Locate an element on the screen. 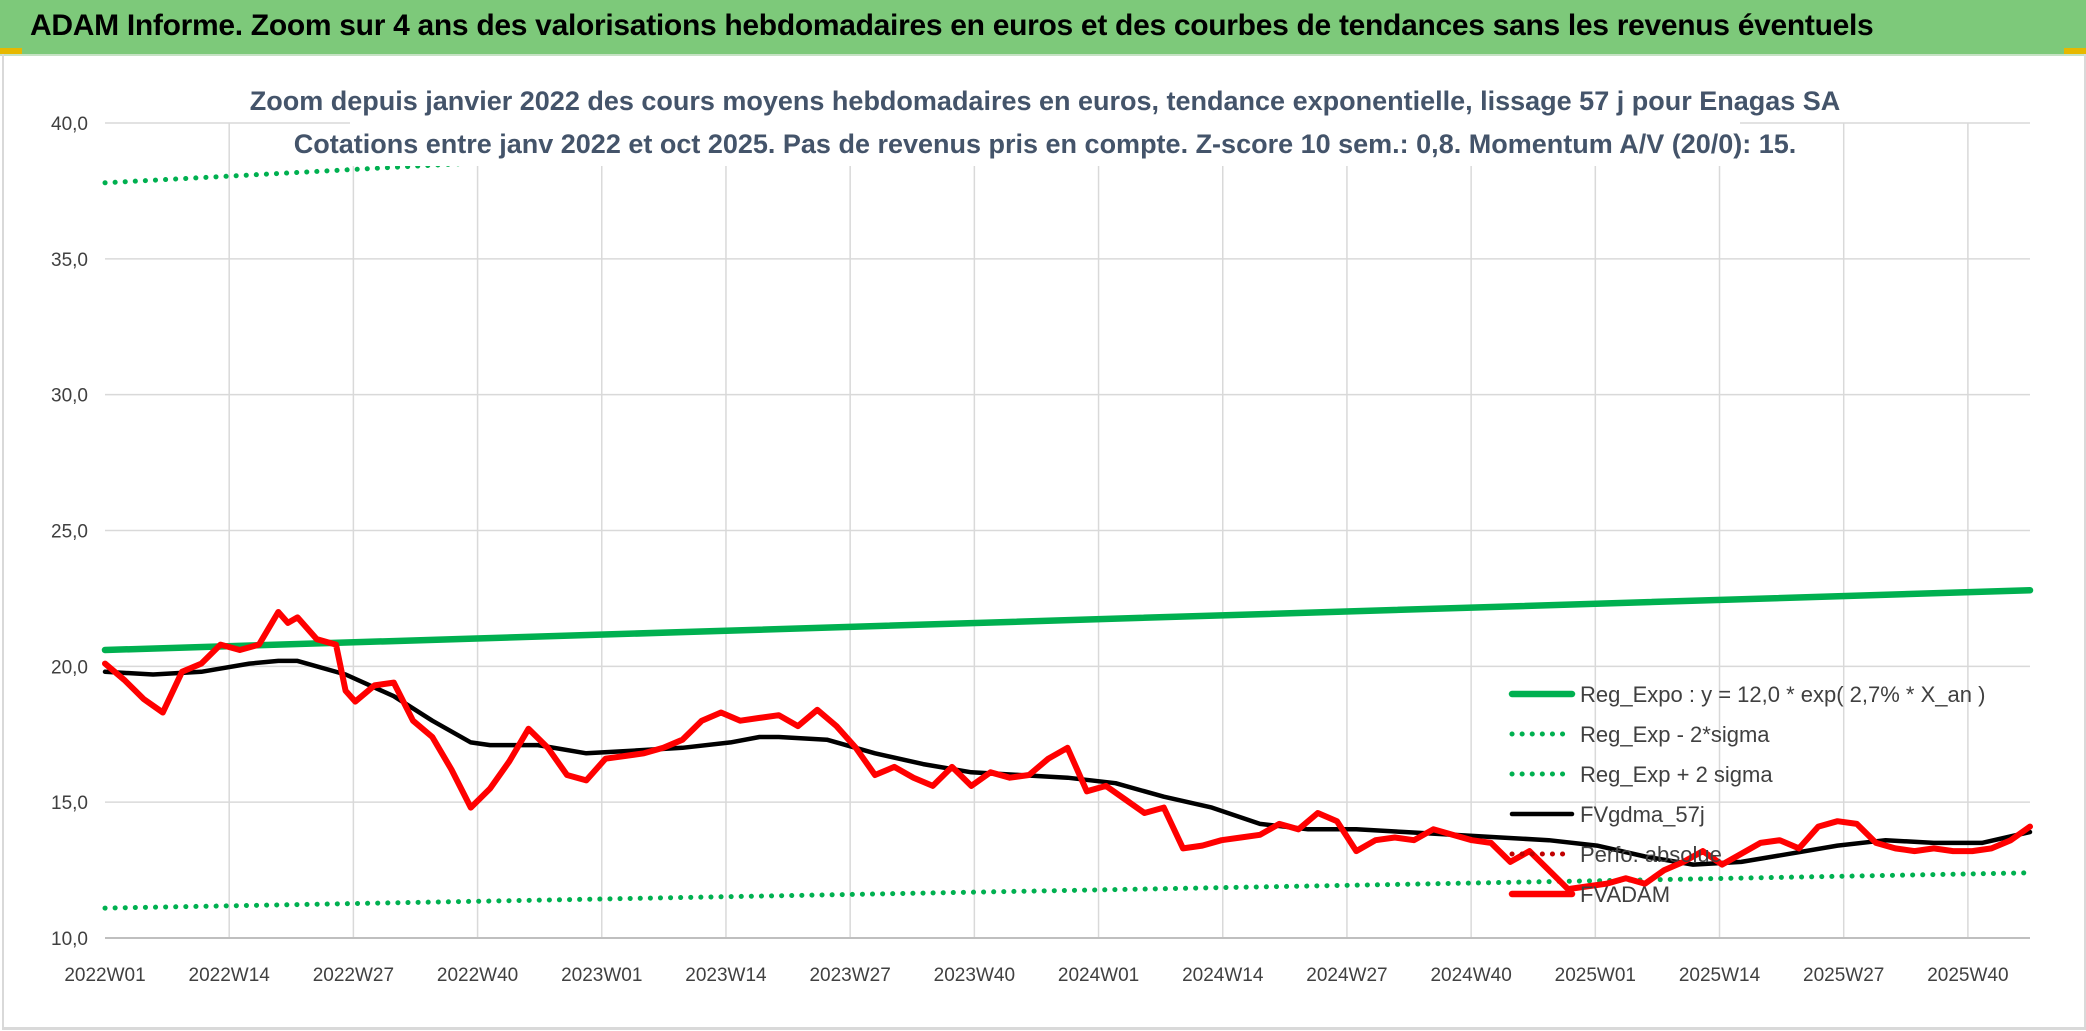  series-line-reg-exp-2-sigma is located at coordinates (1067, 890).